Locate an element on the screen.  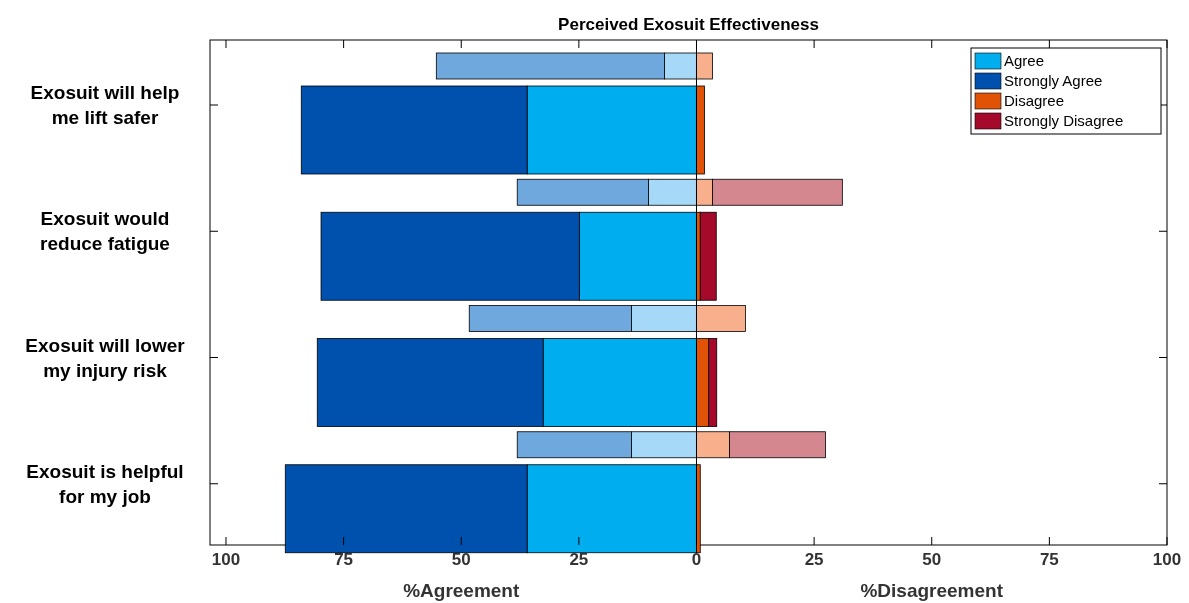
text: %Disagreement is located at coordinates (932, 590).